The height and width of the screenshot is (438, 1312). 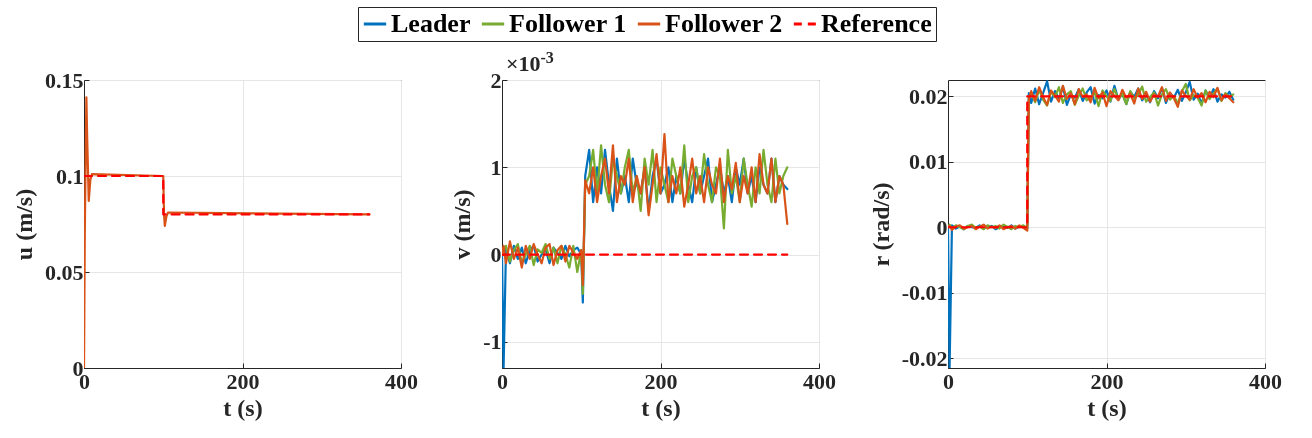 What do you see at coordinates (462, 224) in the screenshot?
I see `y-axis-title: v (m/s)` at bounding box center [462, 224].